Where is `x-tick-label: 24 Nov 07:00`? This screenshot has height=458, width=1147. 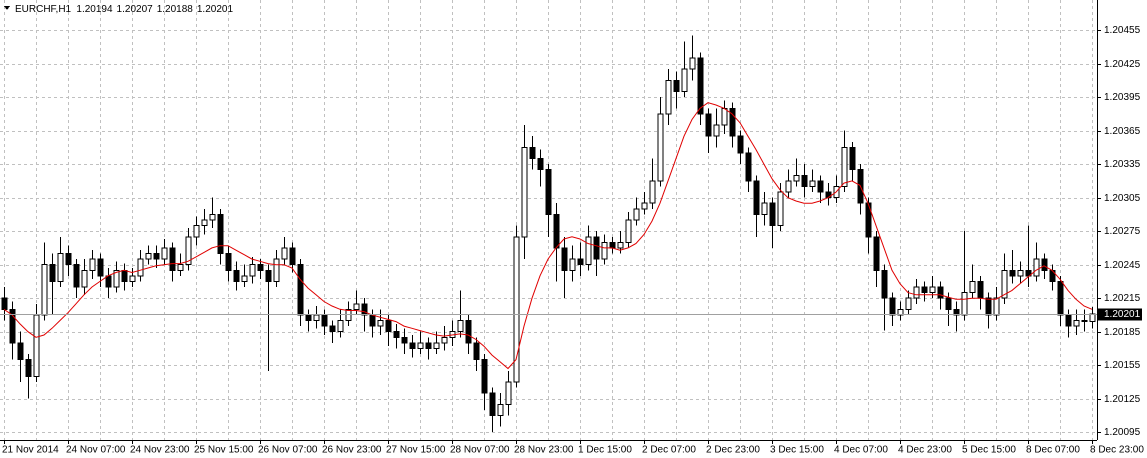 x-tick-label: 24 Nov 07:00 is located at coordinates (96, 450).